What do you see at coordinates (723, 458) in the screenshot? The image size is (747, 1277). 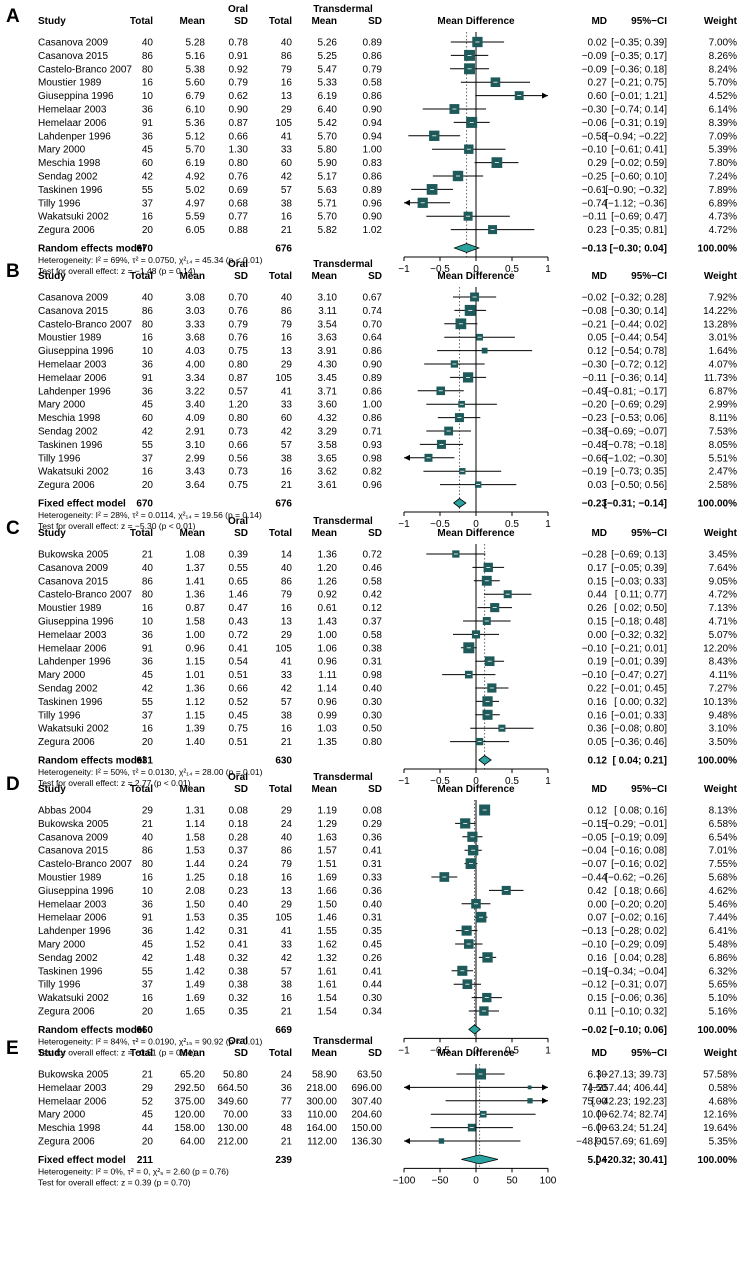 I see `weight-value: 5.51%` at bounding box center [723, 458].